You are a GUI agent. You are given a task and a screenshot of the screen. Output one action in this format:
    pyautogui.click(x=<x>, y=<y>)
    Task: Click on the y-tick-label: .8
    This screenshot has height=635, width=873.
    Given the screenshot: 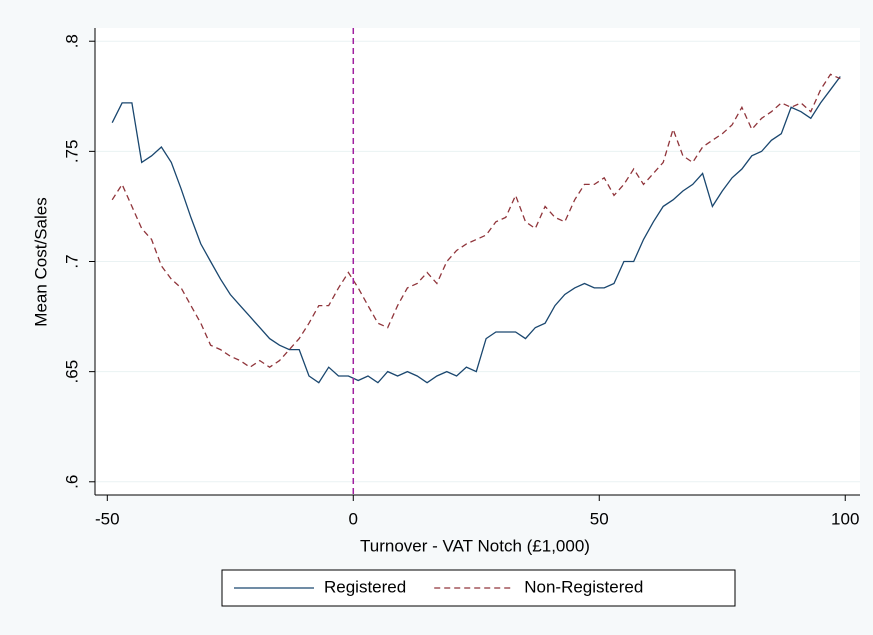 What is the action you would take?
    pyautogui.click(x=71, y=41)
    